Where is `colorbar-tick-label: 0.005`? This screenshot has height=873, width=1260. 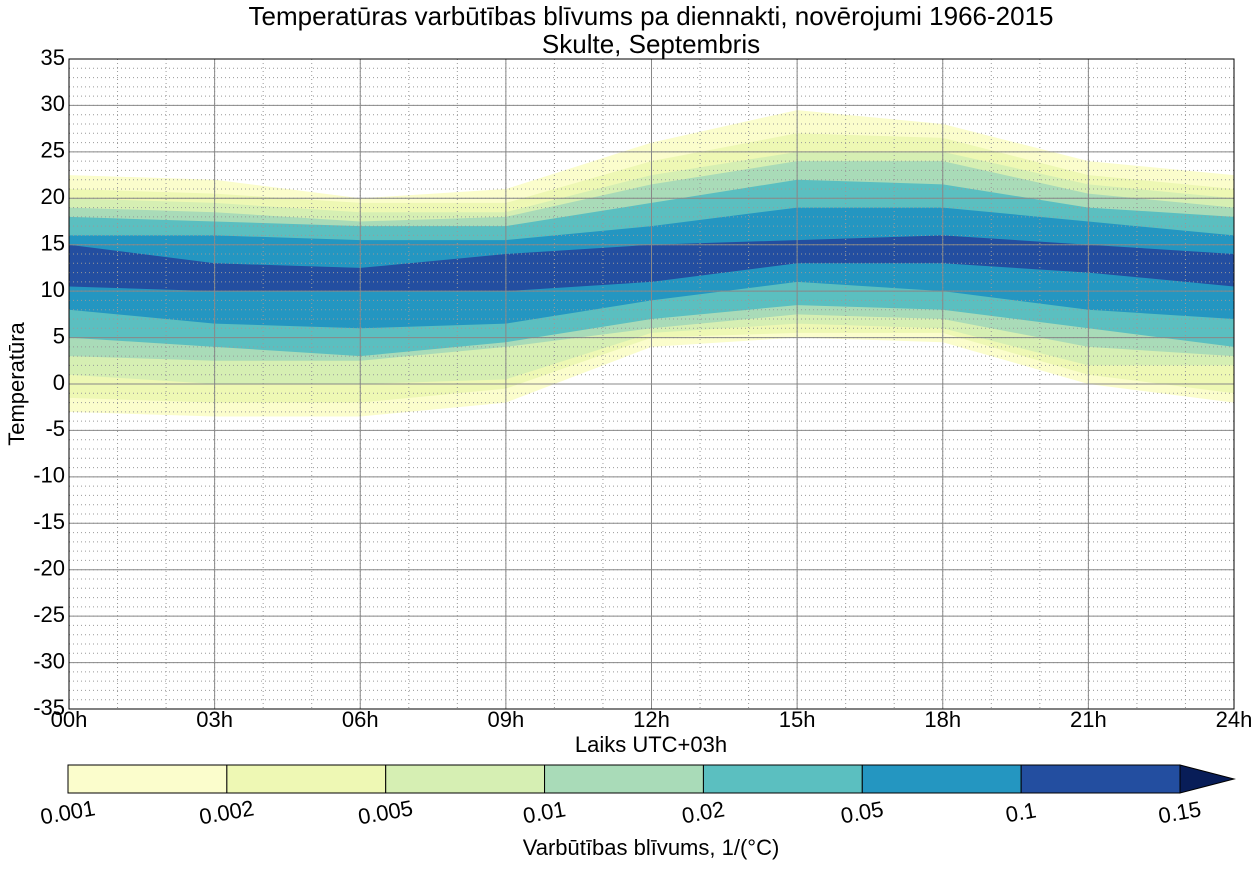
colorbar-tick-label: 0.005 is located at coordinates (385, 812).